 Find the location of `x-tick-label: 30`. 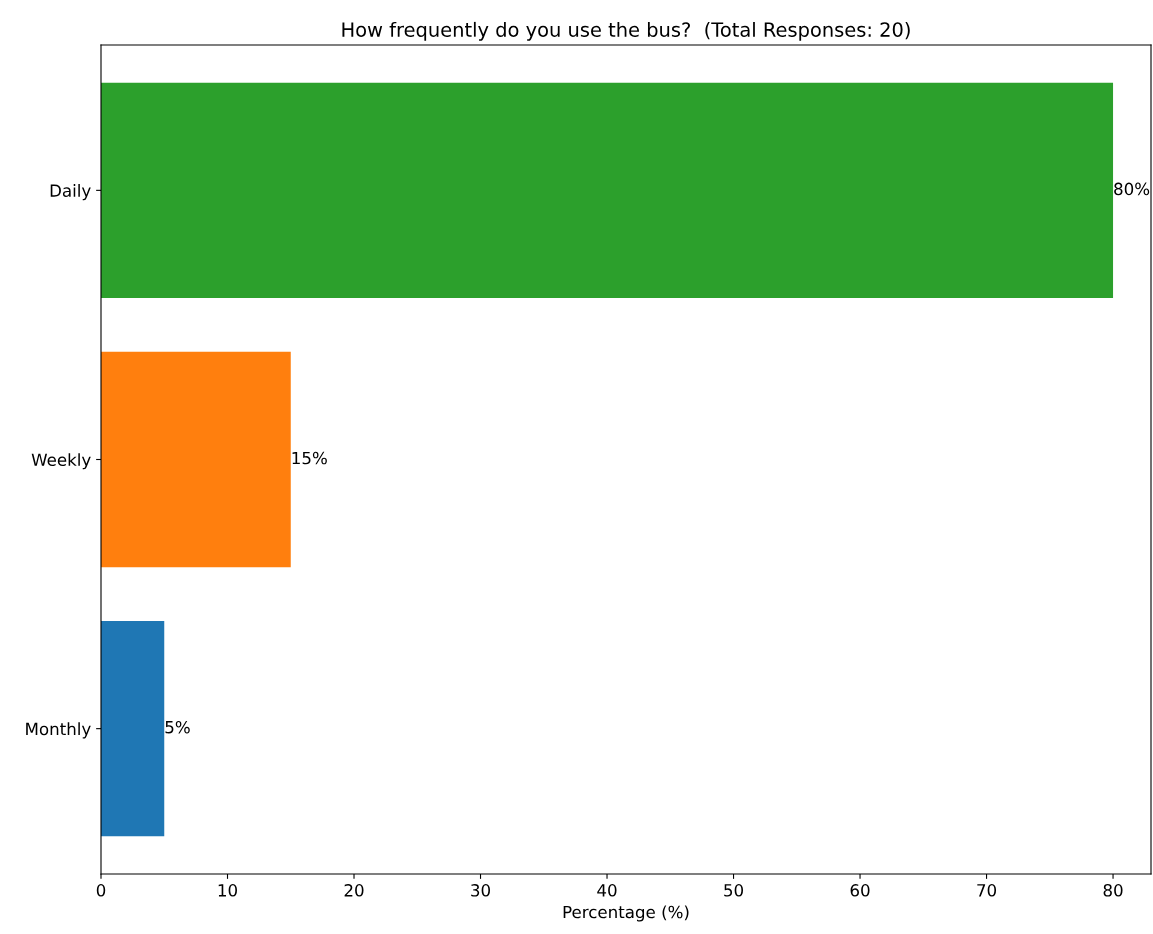

x-tick-label: 30 is located at coordinates (481, 890).